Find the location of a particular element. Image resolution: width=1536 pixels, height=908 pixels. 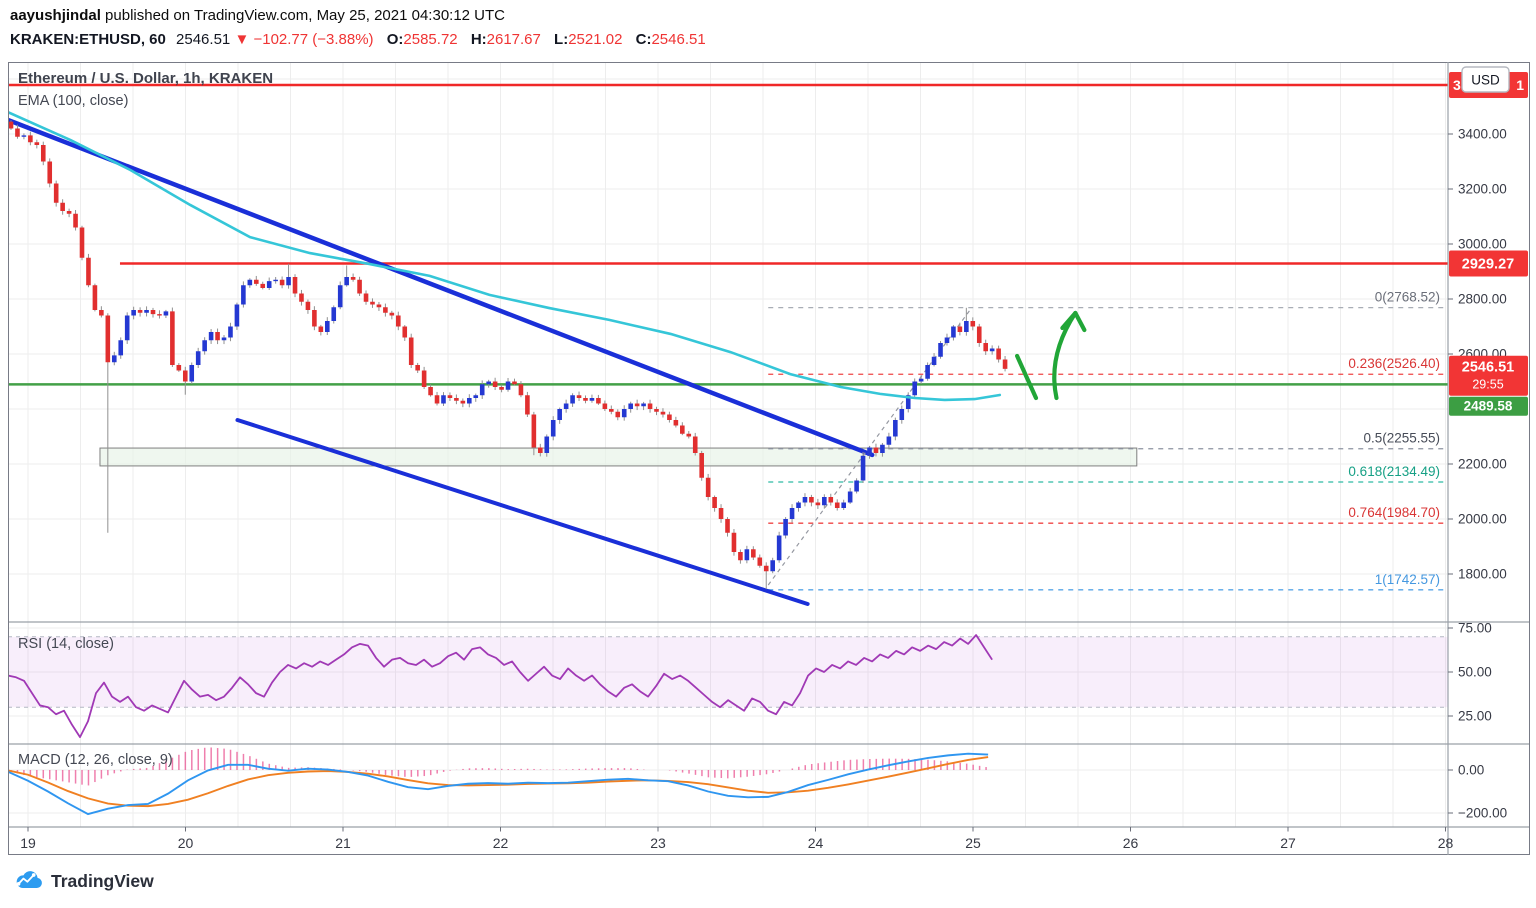

time-tick-label: 28 is located at coordinates (1446, 843).